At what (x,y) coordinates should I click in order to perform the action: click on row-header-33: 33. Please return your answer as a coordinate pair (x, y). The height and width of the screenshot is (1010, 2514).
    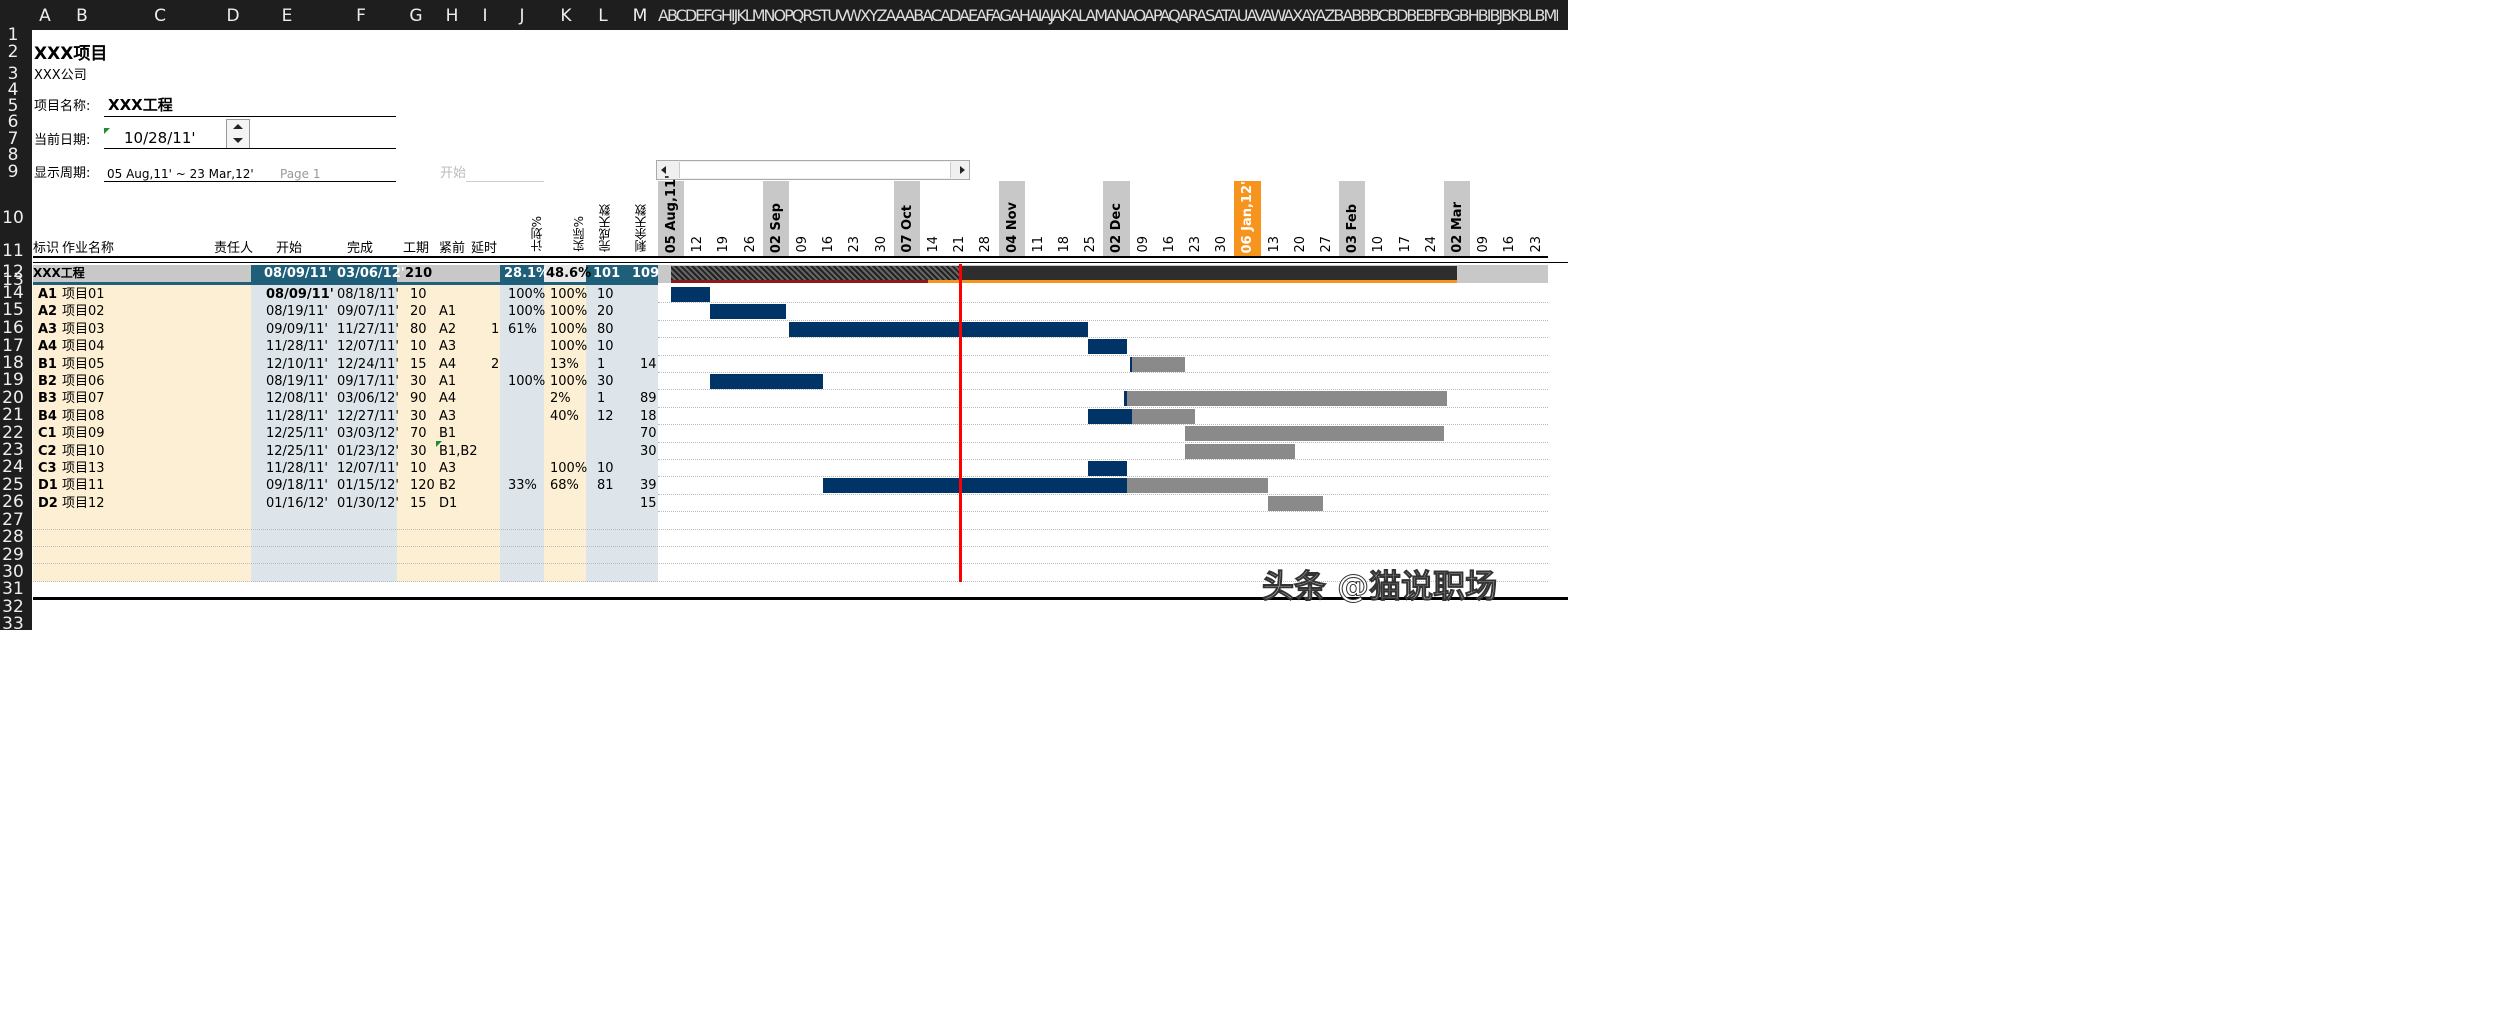
    Looking at the image, I should click on (13, 622).